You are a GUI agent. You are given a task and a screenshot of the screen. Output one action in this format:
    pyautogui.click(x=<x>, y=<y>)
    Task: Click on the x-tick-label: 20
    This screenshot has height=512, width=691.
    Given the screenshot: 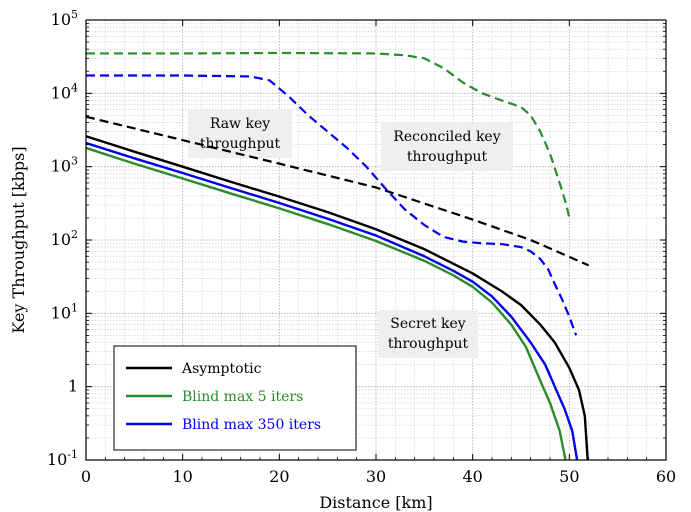 What is the action you would take?
    pyautogui.click(x=279, y=476)
    